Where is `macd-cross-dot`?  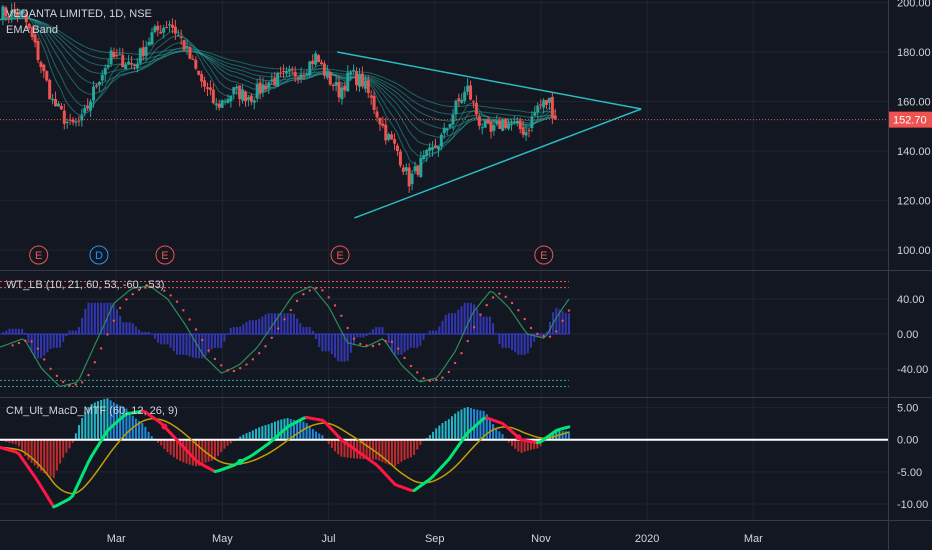
macd-cross-dot is located at coordinates (240, 461).